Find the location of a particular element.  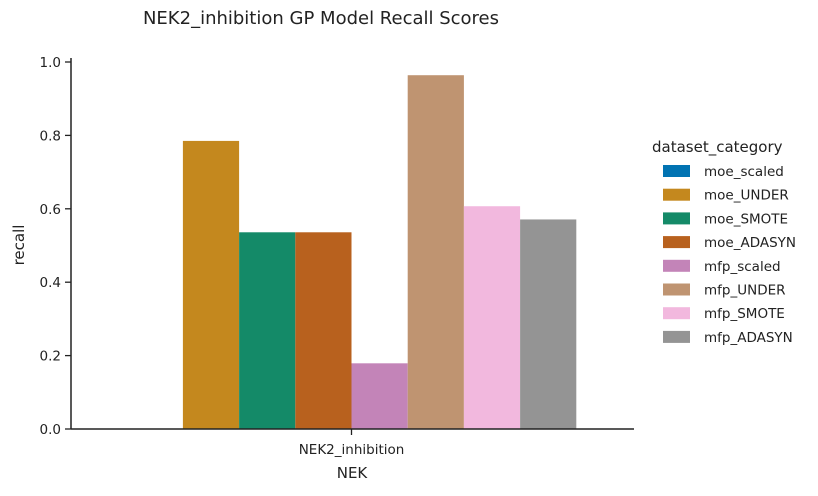

y-tick-label: 0.2 is located at coordinates (50, 357).